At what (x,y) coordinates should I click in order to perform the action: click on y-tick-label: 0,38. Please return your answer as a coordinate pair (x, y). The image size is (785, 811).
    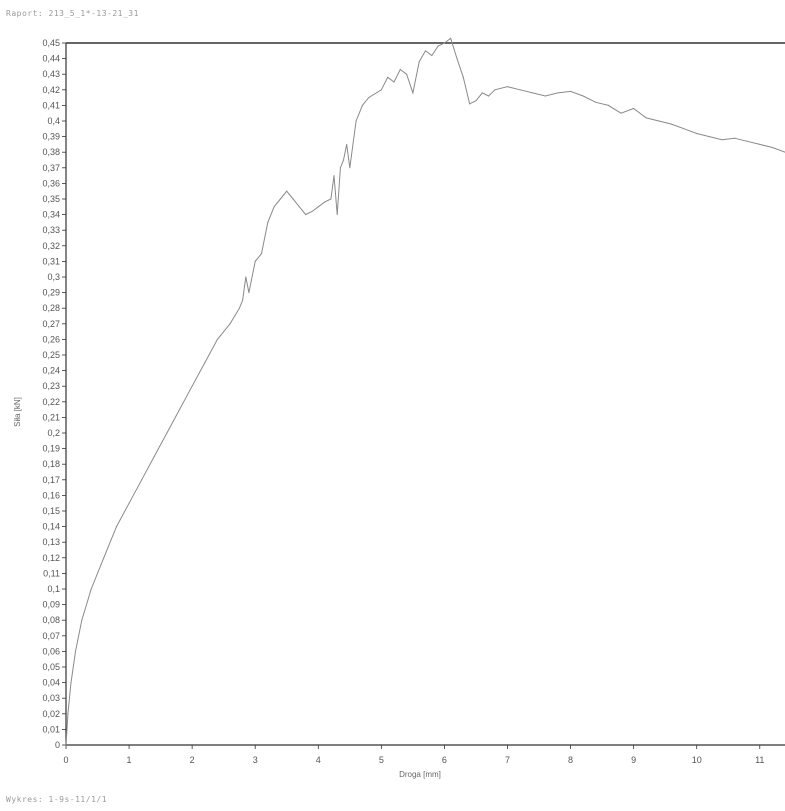
    Looking at the image, I should click on (51, 152).